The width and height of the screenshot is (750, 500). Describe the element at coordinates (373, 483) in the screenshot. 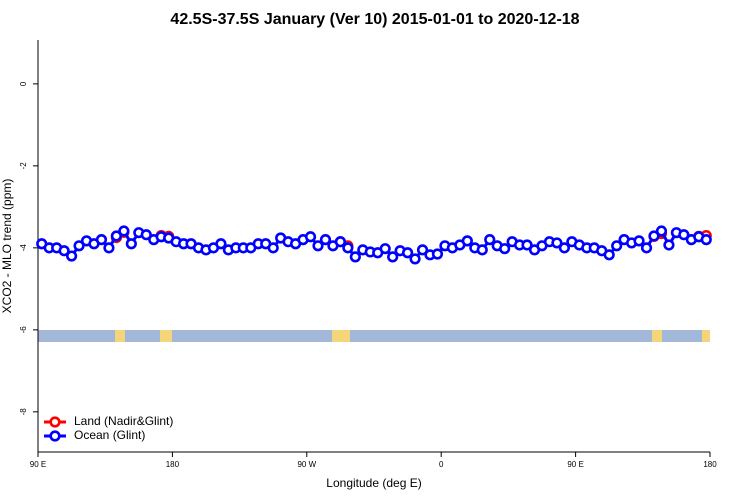

I see `x-axis-title: Longitude (deg E)` at that location.